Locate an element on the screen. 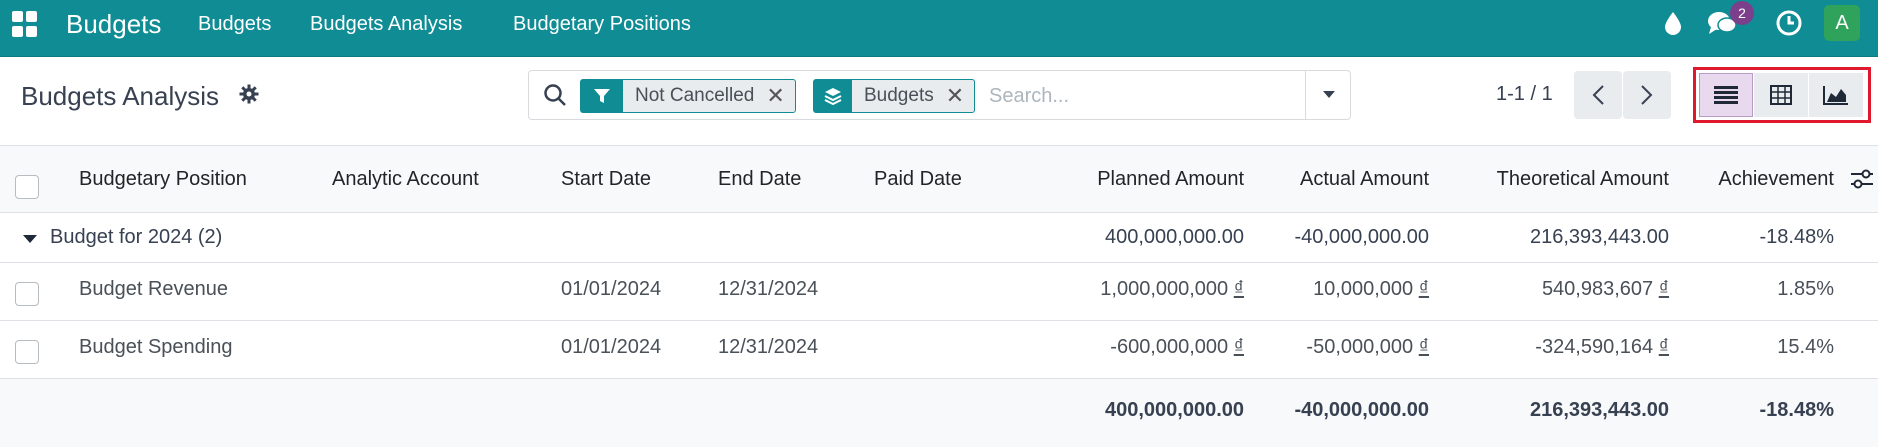 The width and height of the screenshot is (1878, 447). facet-label: Not Cancelled is located at coordinates (695, 95).